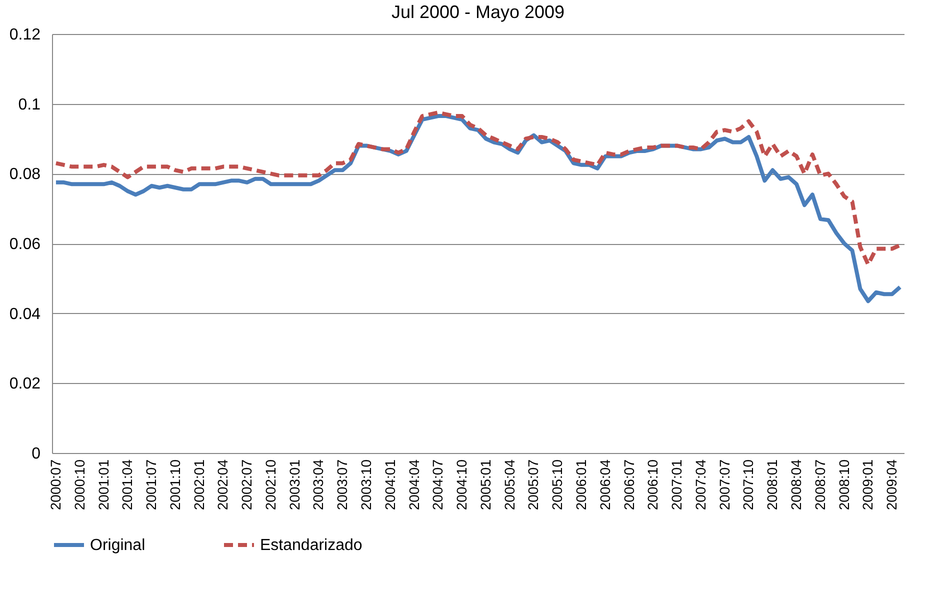 This screenshot has height=596, width=934. What do you see at coordinates (772, 484) in the screenshot?
I see `x-tick-label: 2008:01` at bounding box center [772, 484].